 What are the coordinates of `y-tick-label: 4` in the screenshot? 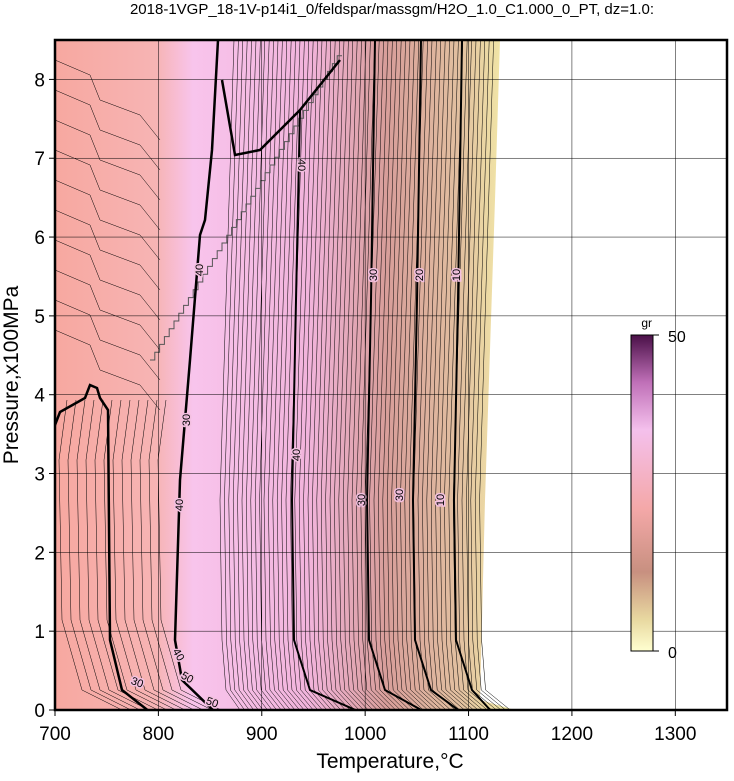 It's located at (39, 396).